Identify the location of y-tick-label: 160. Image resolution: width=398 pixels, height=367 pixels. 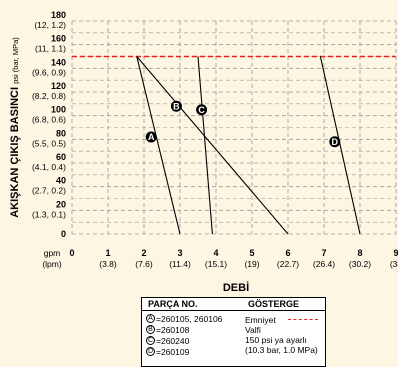
(58, 39).